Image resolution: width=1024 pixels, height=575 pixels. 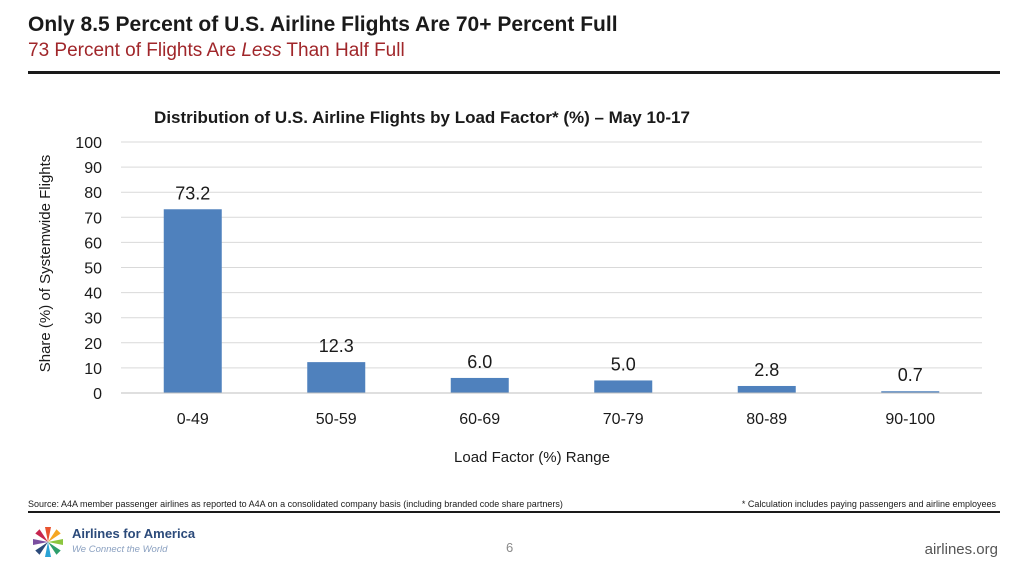 What do you see at coordinates (97, 394) in the screenshot?
I see `y-tick-label: 0` at bounding box center [97, 394].